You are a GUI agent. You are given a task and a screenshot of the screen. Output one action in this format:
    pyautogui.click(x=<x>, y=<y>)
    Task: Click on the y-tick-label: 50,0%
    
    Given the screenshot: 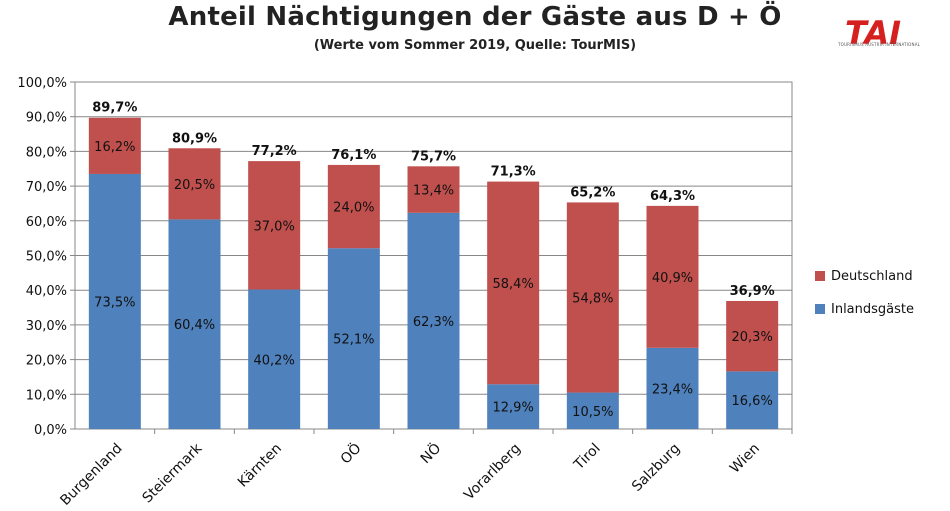 What is the action you would take?
    pyautogui.click(x=46, y=257)
    